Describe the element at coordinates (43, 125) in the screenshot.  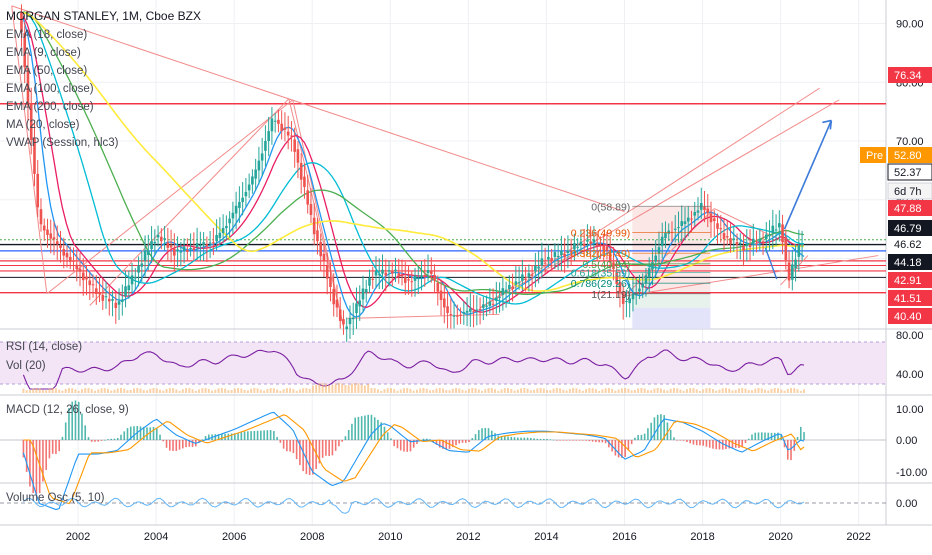
I see `indicator-legend-item: MA (20, close)` at that location.